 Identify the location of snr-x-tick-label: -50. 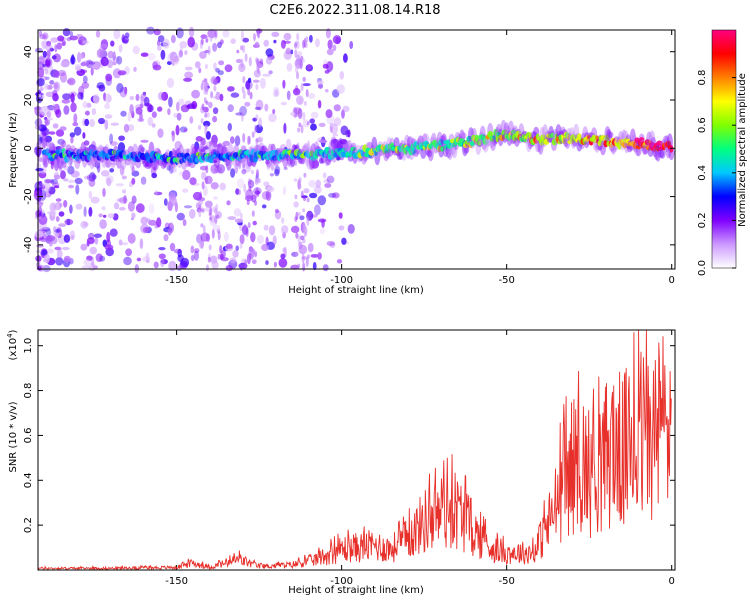
(507, 581).